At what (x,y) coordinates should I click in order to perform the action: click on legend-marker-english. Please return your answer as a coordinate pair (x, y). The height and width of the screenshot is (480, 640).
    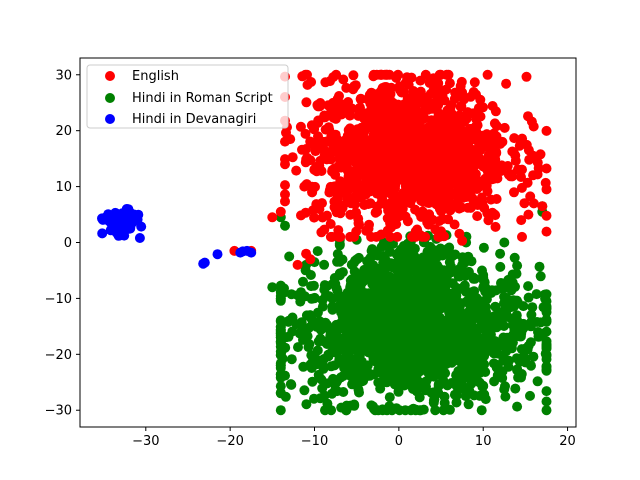
    Looking at the image, I should click on (110, 76).